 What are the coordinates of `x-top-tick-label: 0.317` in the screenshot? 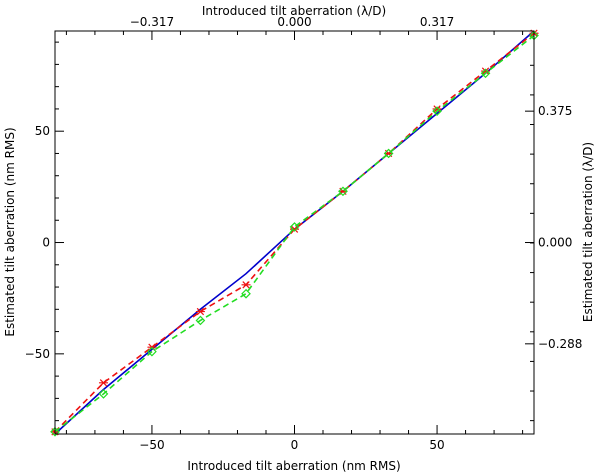 It's located at (437, 22).